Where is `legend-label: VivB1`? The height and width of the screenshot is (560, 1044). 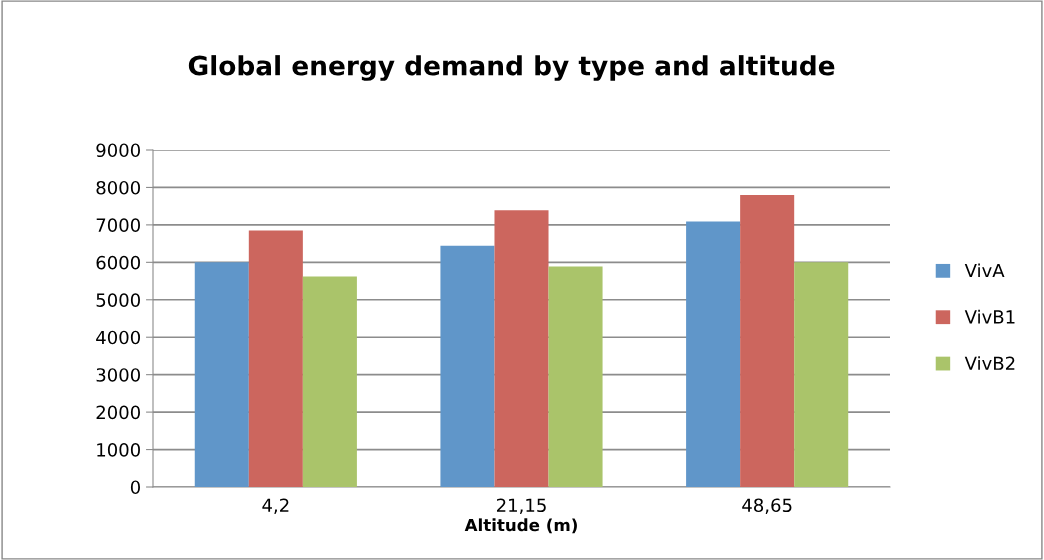
legend-label: VivB1 is located at coordinates (989, 316).